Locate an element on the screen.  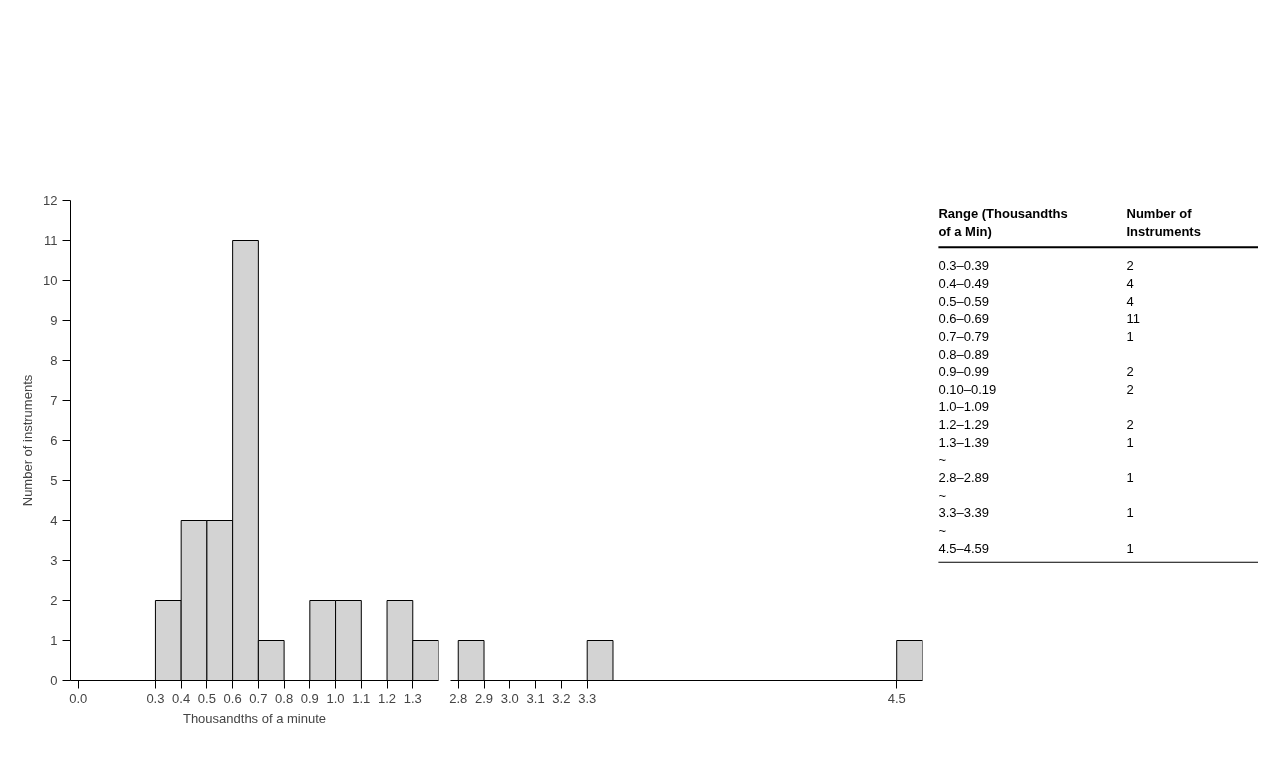
y-tick-label: 7 is located at coordinates (54, 400).